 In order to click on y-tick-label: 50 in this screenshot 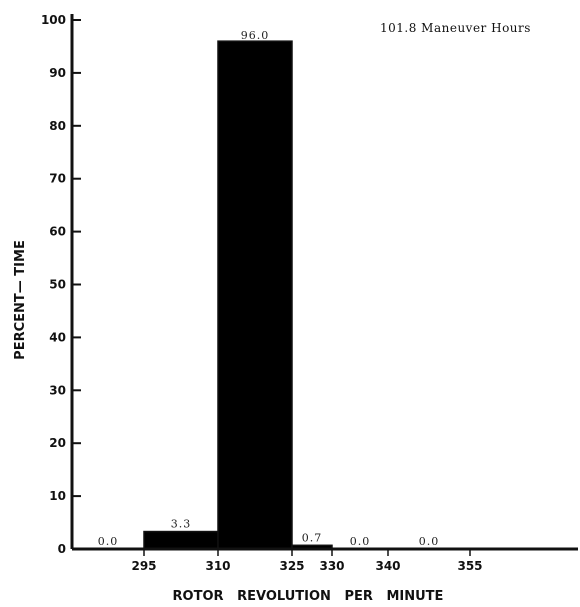, I will do `click(57, 285)`.